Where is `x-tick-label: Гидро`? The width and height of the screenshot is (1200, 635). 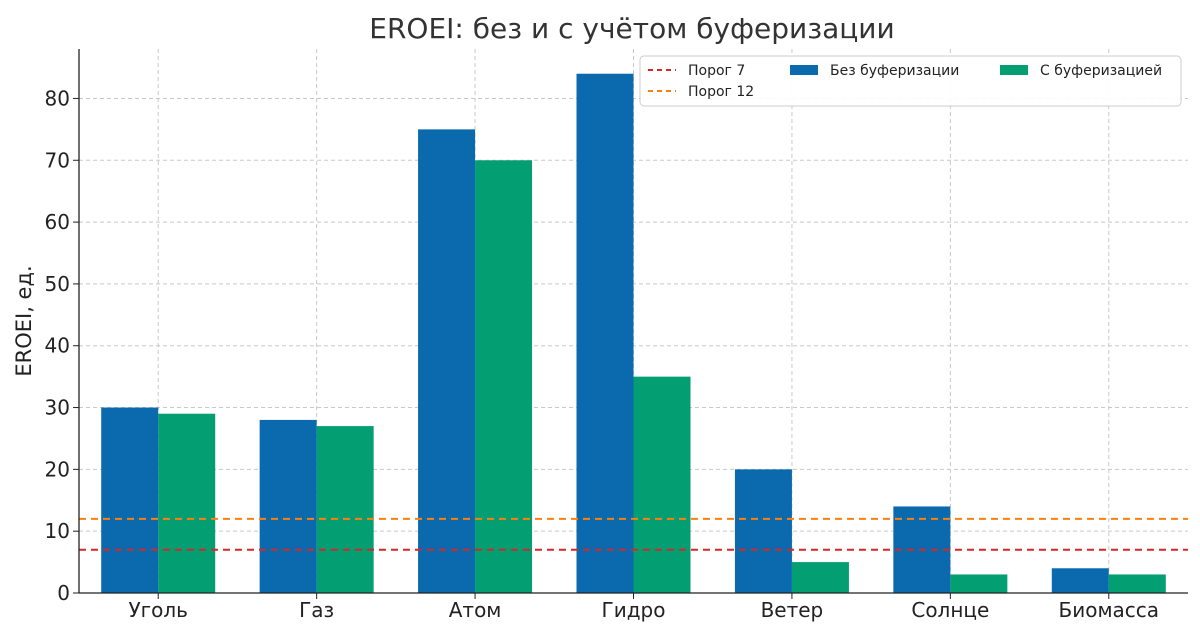
x-tick-label: Гидро is located at coordinates (634, 610).